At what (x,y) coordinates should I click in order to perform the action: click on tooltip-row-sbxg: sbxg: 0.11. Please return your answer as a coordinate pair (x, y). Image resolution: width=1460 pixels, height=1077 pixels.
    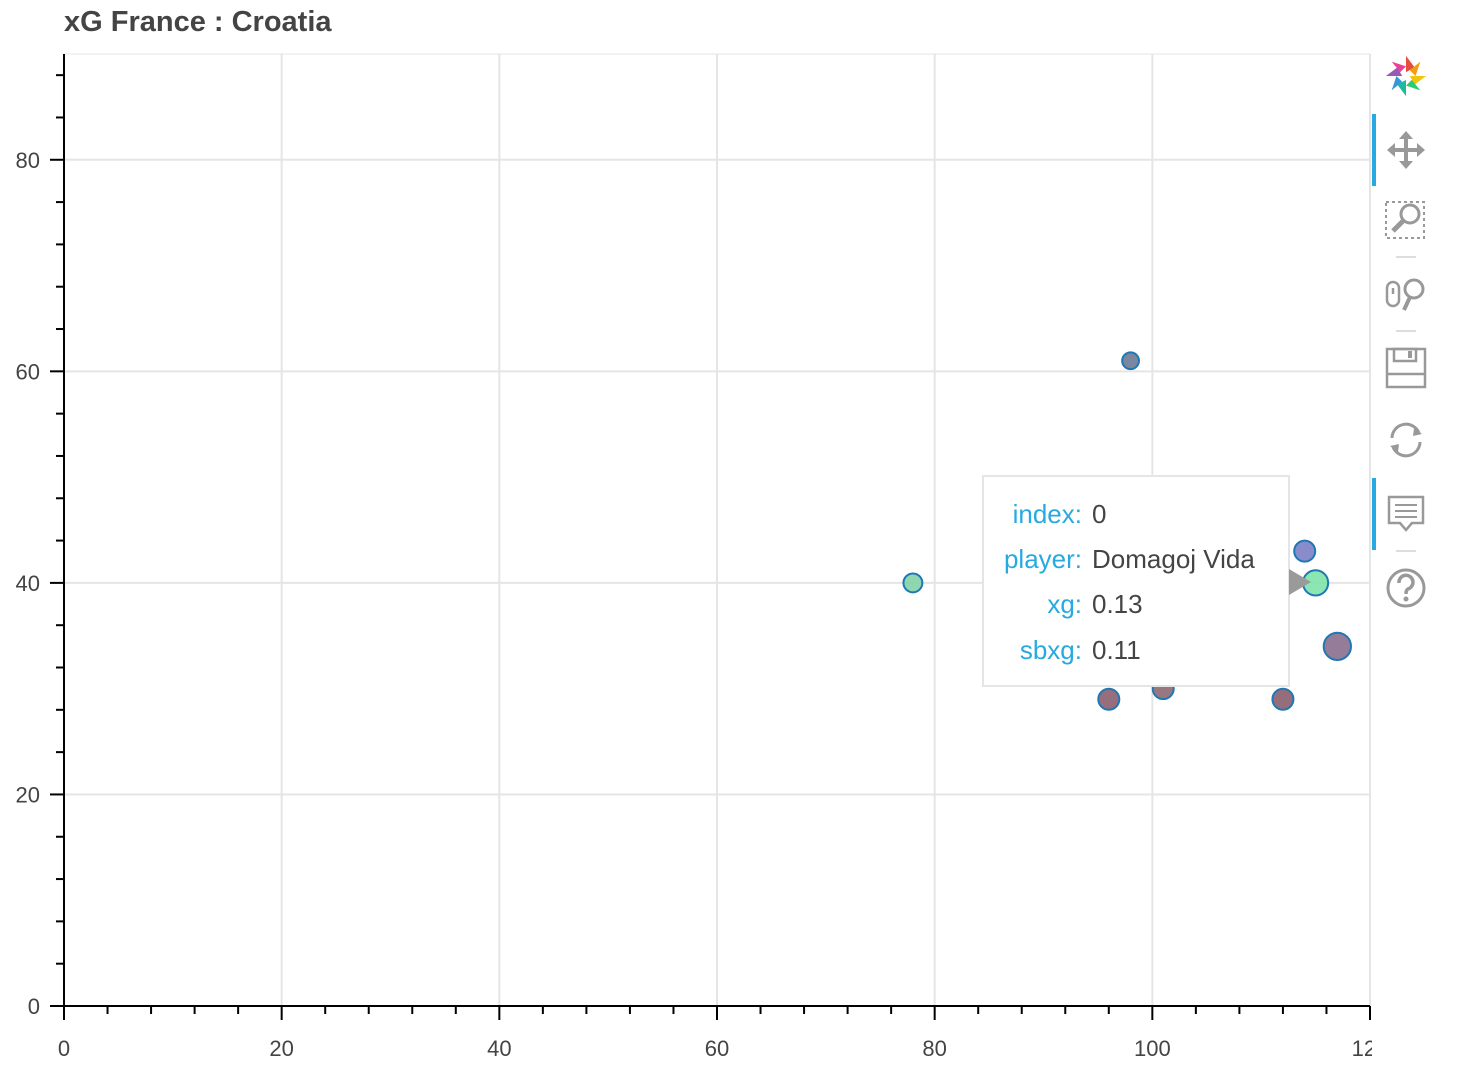
    Looking at the image, I should click on (1136, 652).